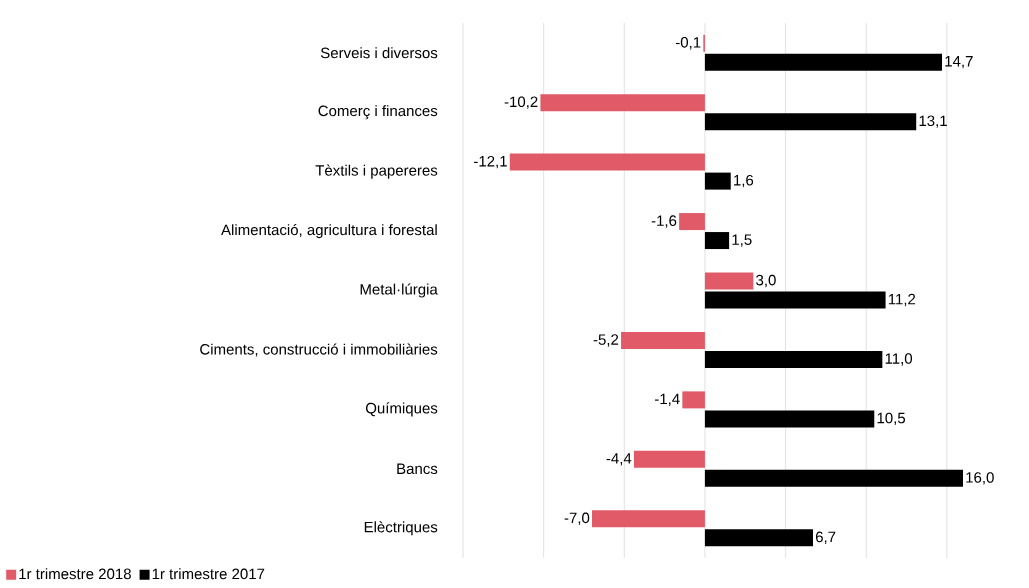 The width and height of the screenshot is (1029, 588). I want to click on legend-label: 1r trimestre 2018, so click(75, 574).